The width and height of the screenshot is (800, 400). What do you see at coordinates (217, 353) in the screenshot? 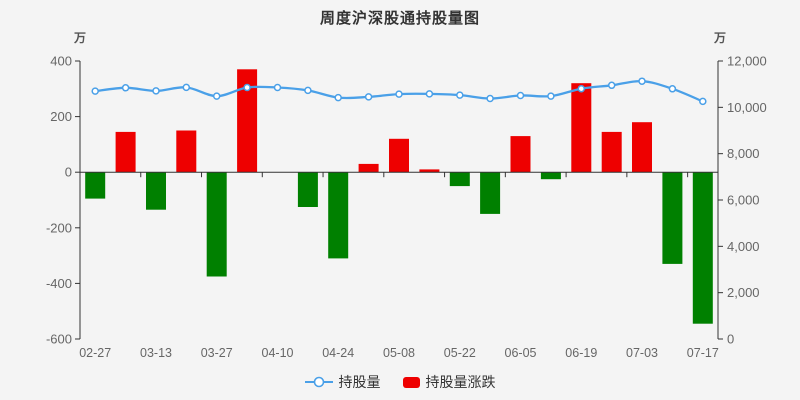
I see `x-axis-label-03-27: 03-27` at bounding box center [217, 353].